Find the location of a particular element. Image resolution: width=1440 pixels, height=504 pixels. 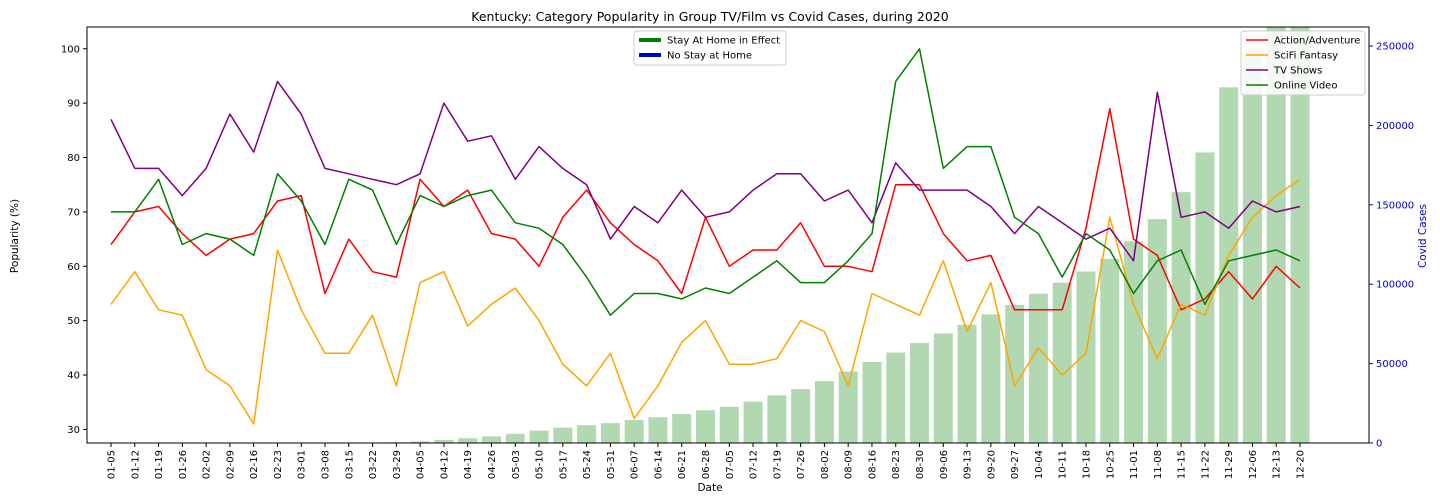

x-tick-label: 06-21 is located at coordinates (682, 464).